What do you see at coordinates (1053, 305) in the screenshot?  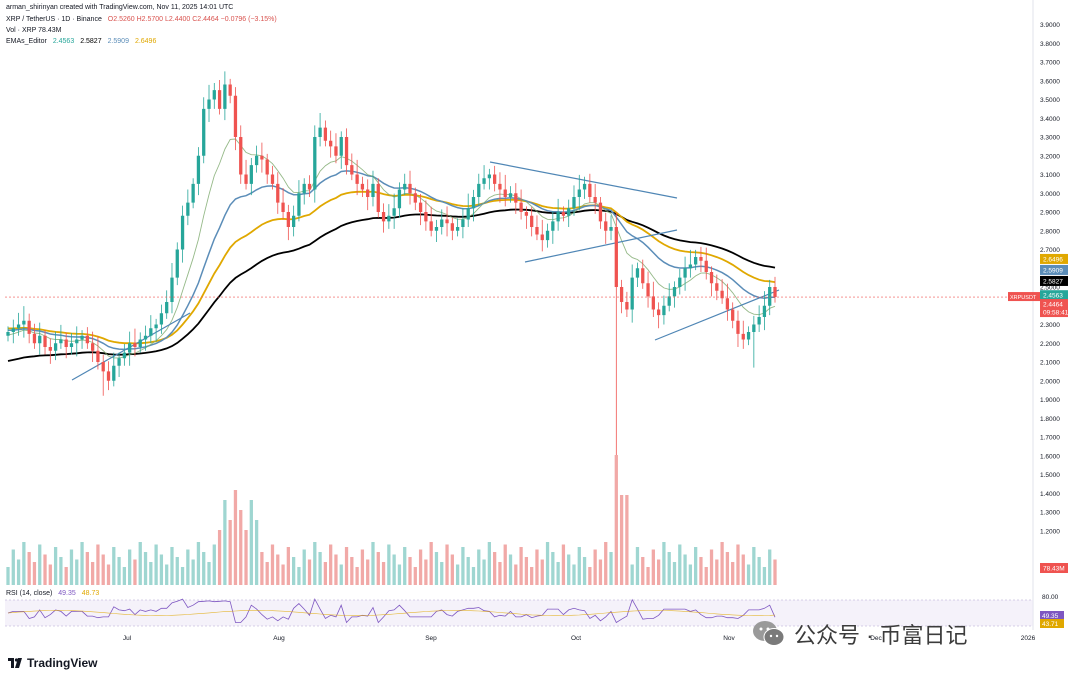 I see `price-label: 2.4464` at bounding box center [1053, 305].